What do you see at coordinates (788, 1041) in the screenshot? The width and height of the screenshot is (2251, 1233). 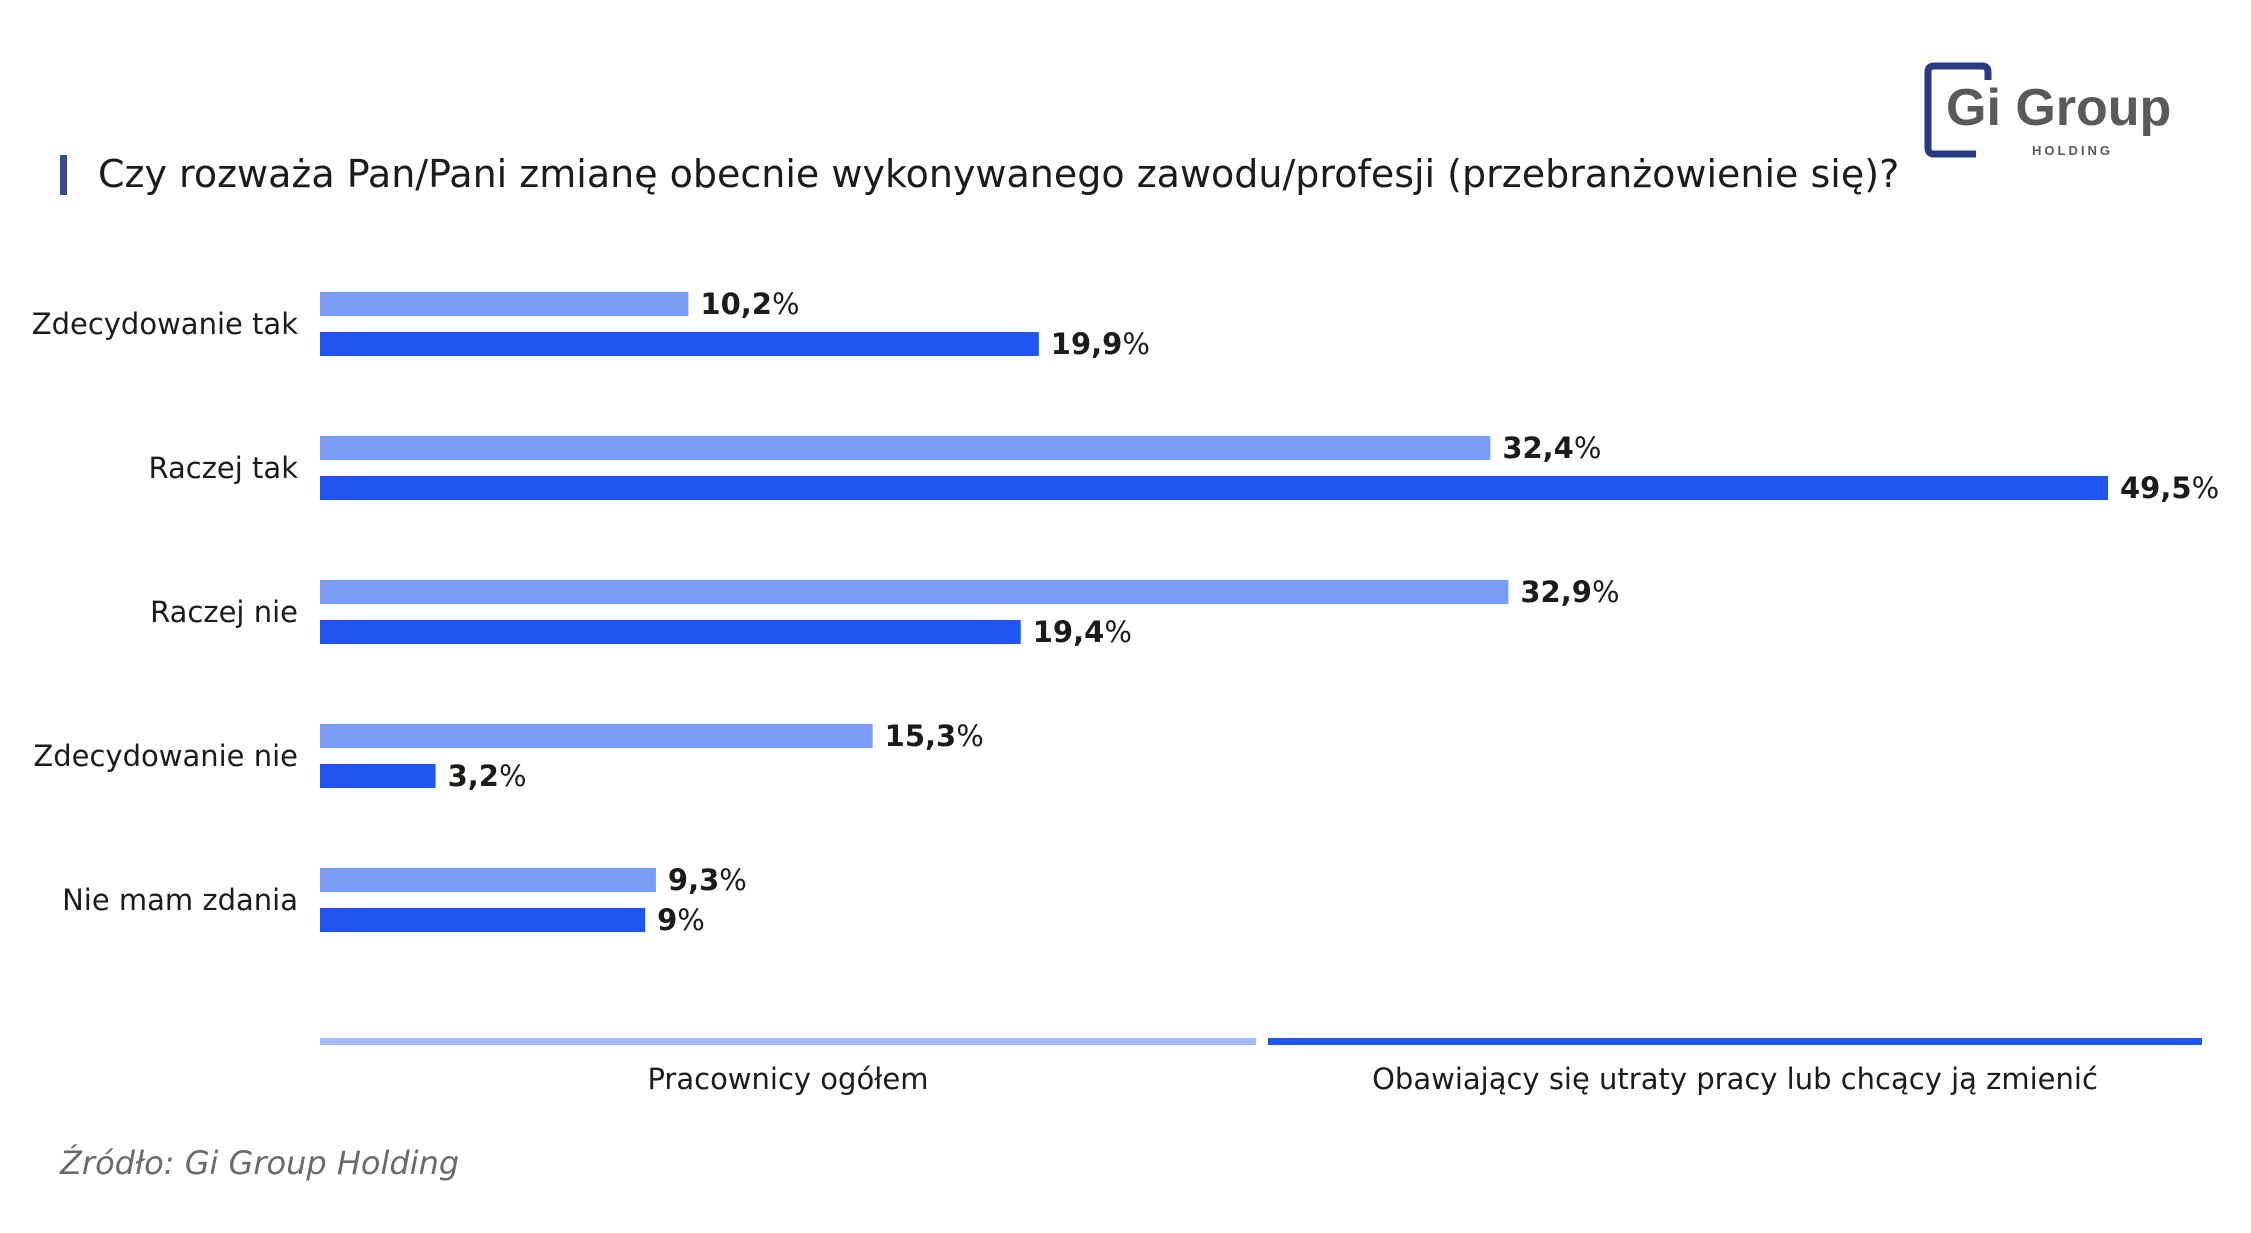 I see `legend-line-pracownicy` at bounding box center [788, 1041].